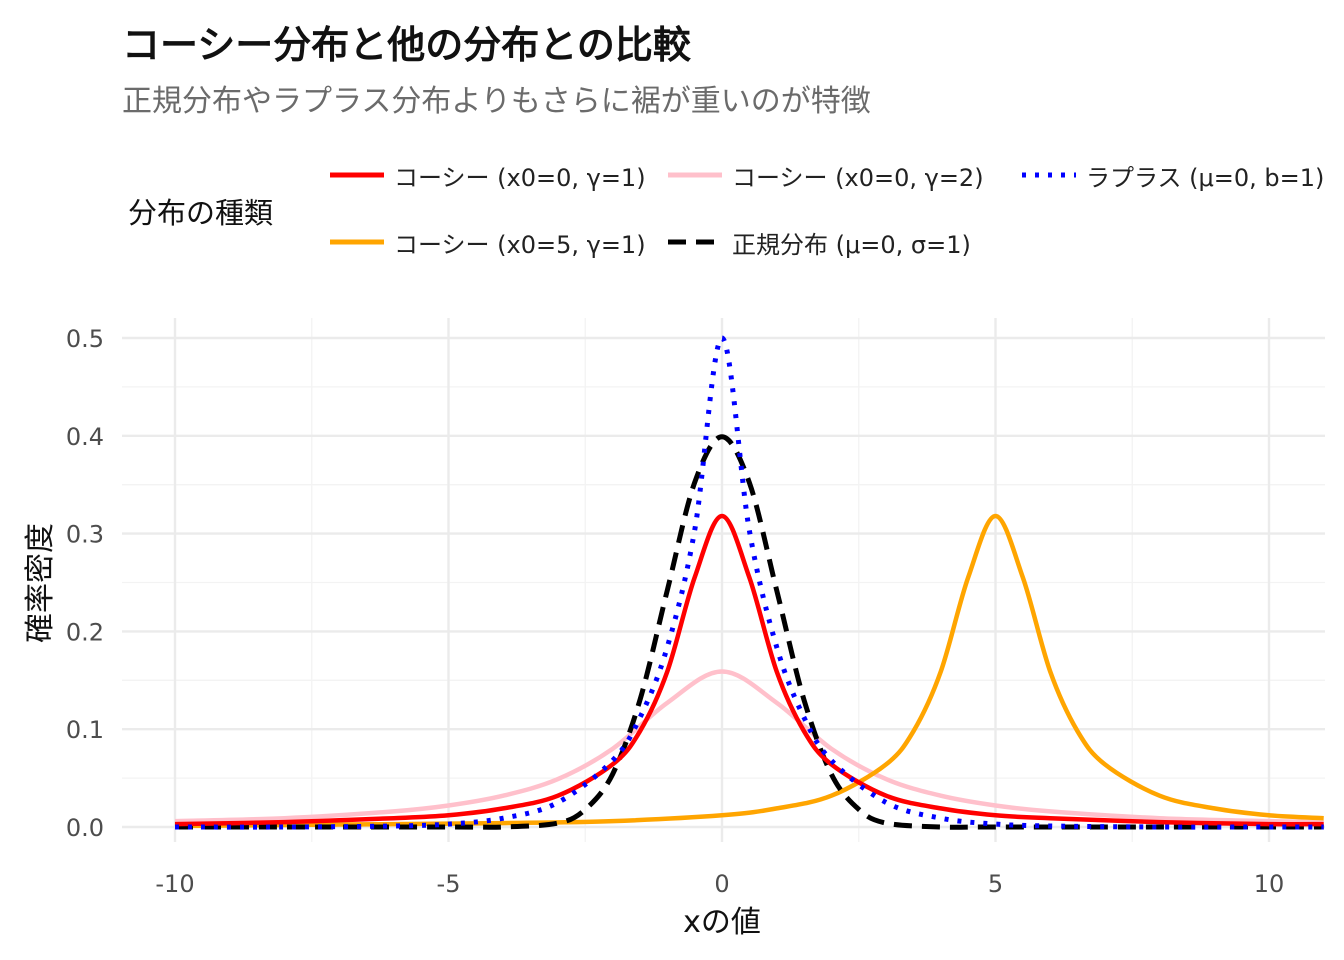  What do you see at coordinates (85, 583) in the screenshot?
I see `y-tick-labels: 0.0 0.1 0.2 0.3 0.4 0.5` at bounding box center [85, 583].